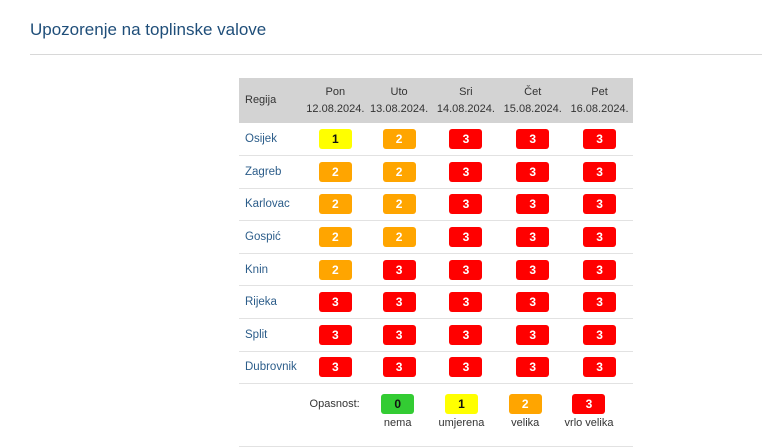 This screenshot has width=762, height=448. Describe the element at coordinates (589, 404) in the screenshot. I see `legend-badge: 3` at that location.